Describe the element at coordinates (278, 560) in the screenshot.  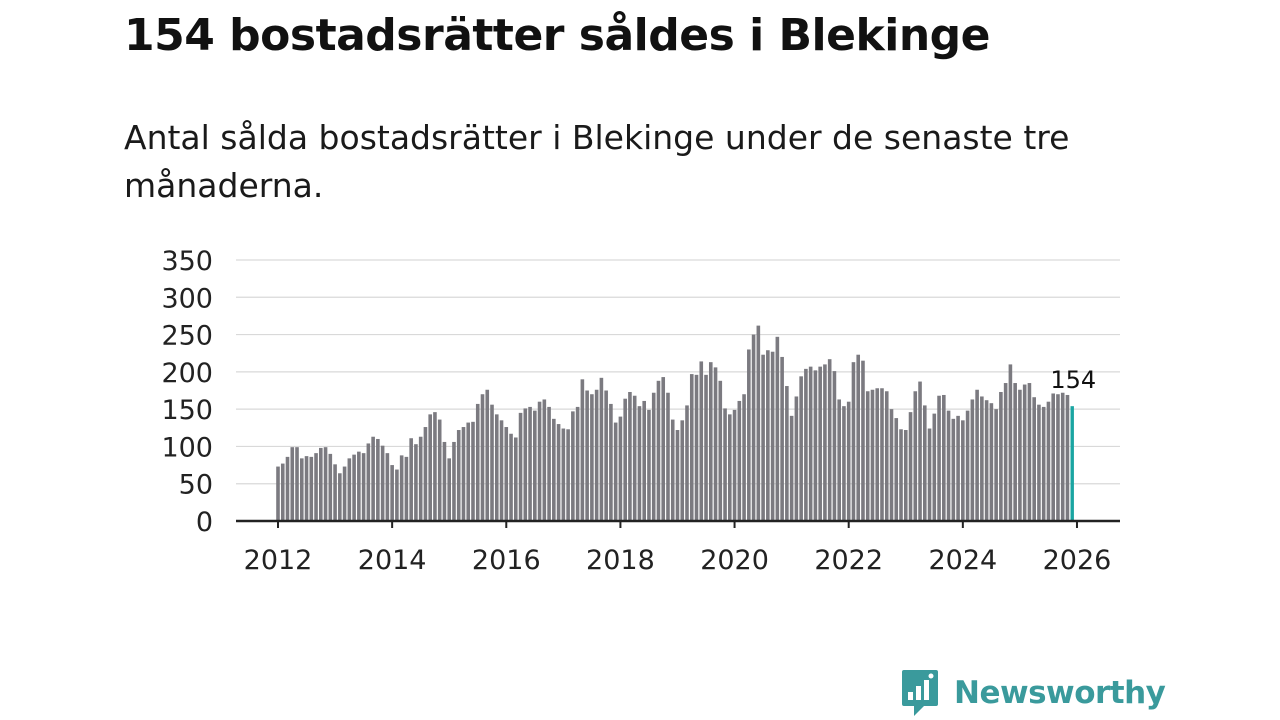
I see `x-tick-label: 2012` at that location.